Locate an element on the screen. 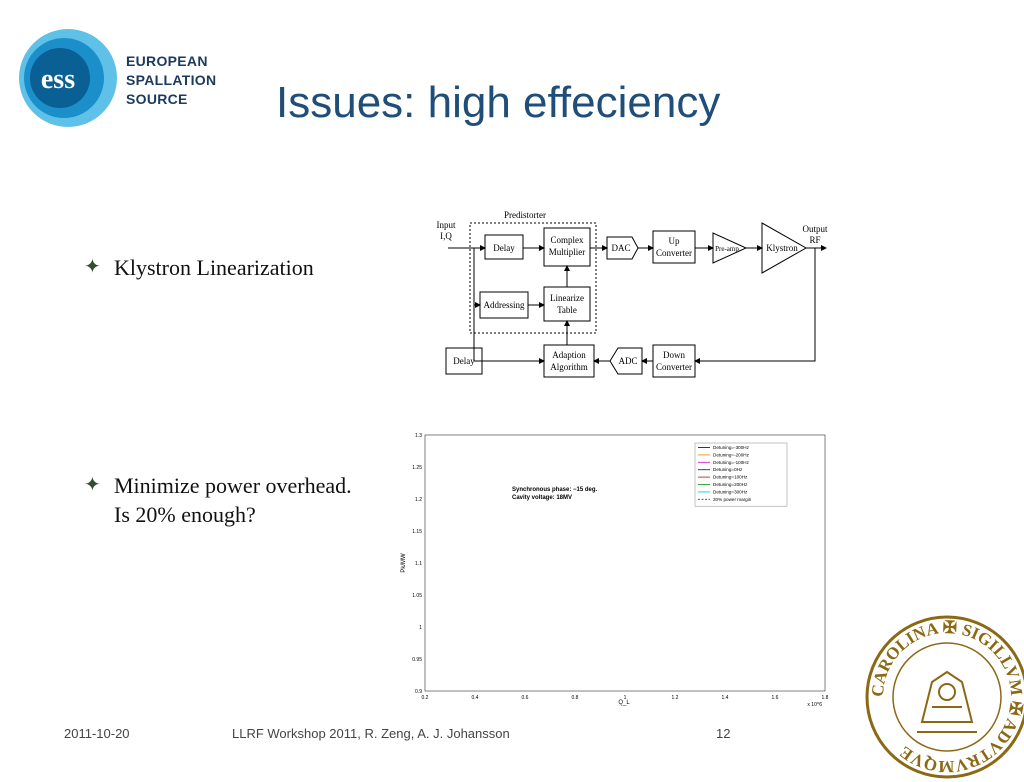  chart-annotation: Synchronous phase: −15 deg. is located at coordinates (555, 490).